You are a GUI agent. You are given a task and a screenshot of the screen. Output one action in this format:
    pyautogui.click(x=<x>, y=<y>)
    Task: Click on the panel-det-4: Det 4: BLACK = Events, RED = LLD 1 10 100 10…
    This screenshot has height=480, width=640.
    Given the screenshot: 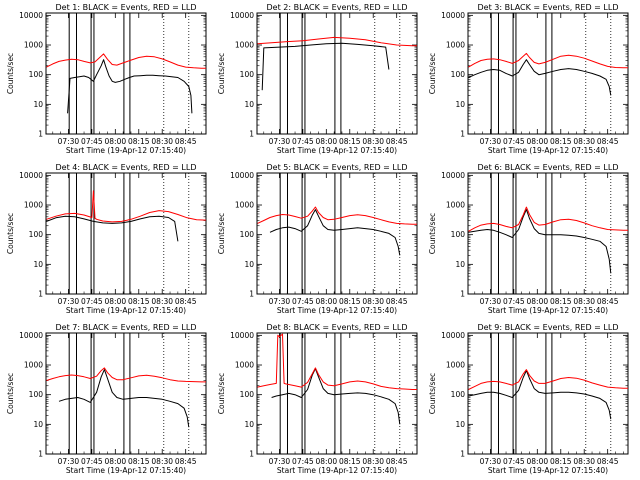 What is the action you would take?
    pyautogui.click(x=106, y=239)
    